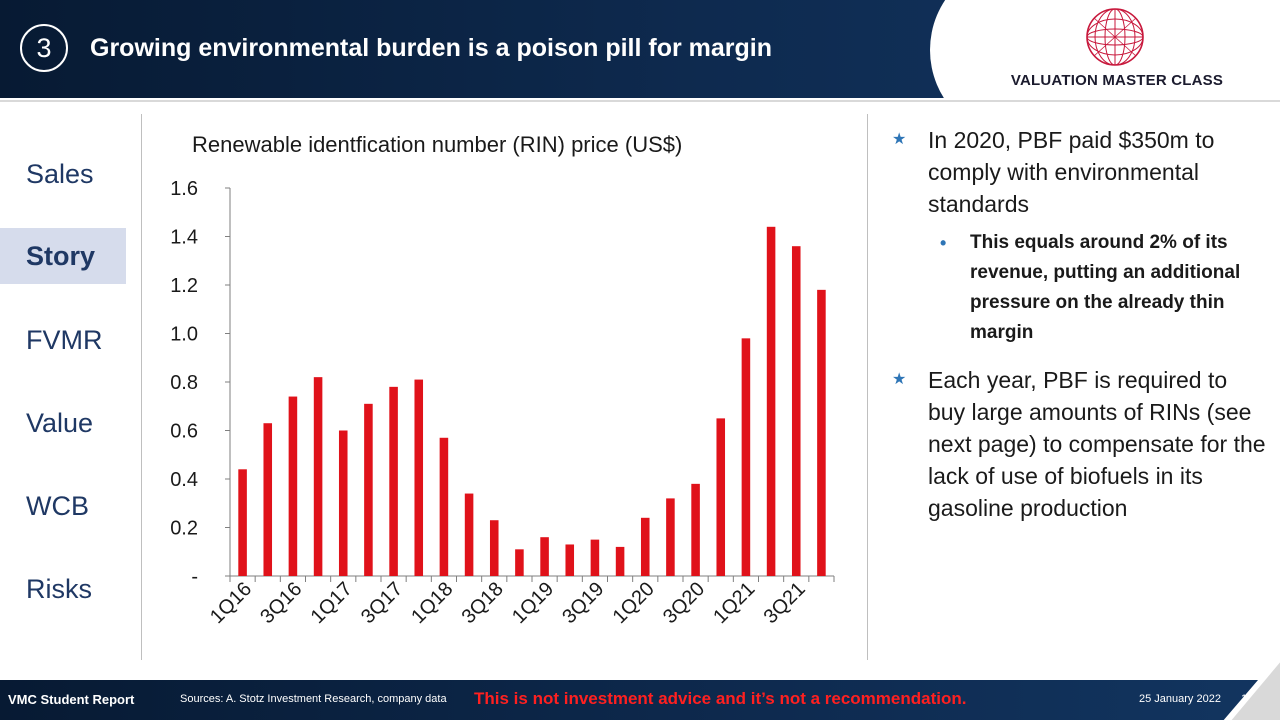 Image resolution: width=1280 pixels, height=720 pixels. I want to click on bar-3q16, so click(293, 486).